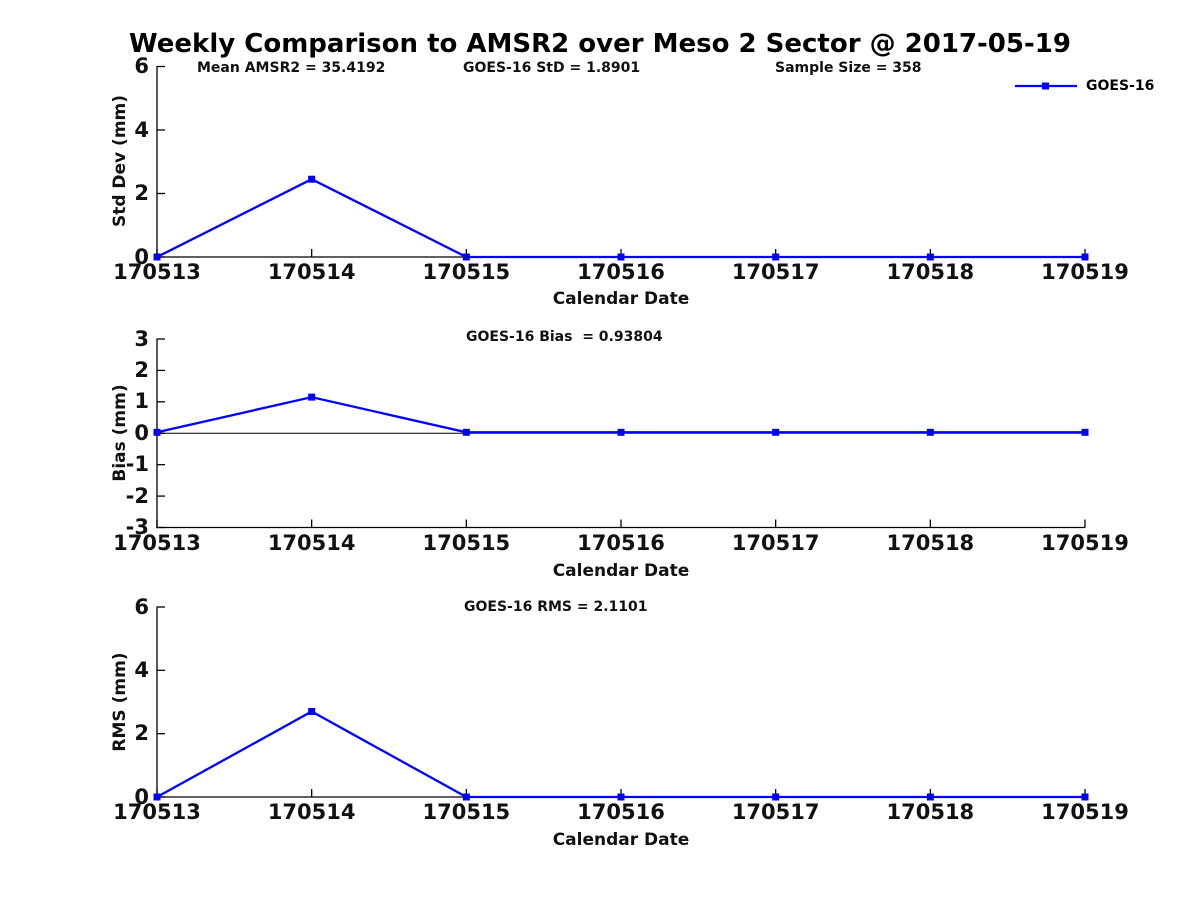  What do you see at coordinates (137, 495) in the screenshot?
I see `y-tick-label: -2` at bounding box center [137, 495].